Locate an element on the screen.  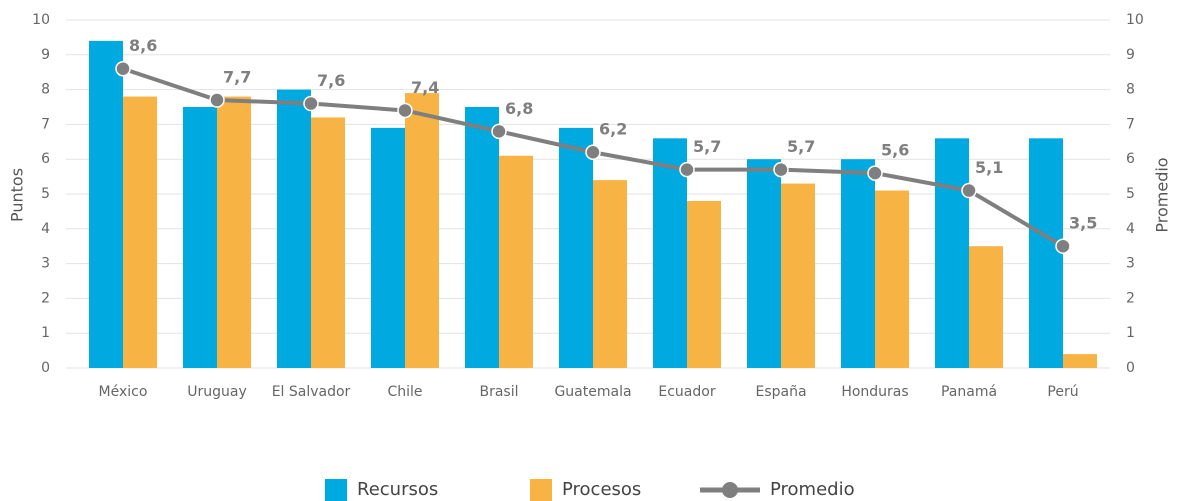
x-tick-label: El Salvador is located at coordinates (311, 392).